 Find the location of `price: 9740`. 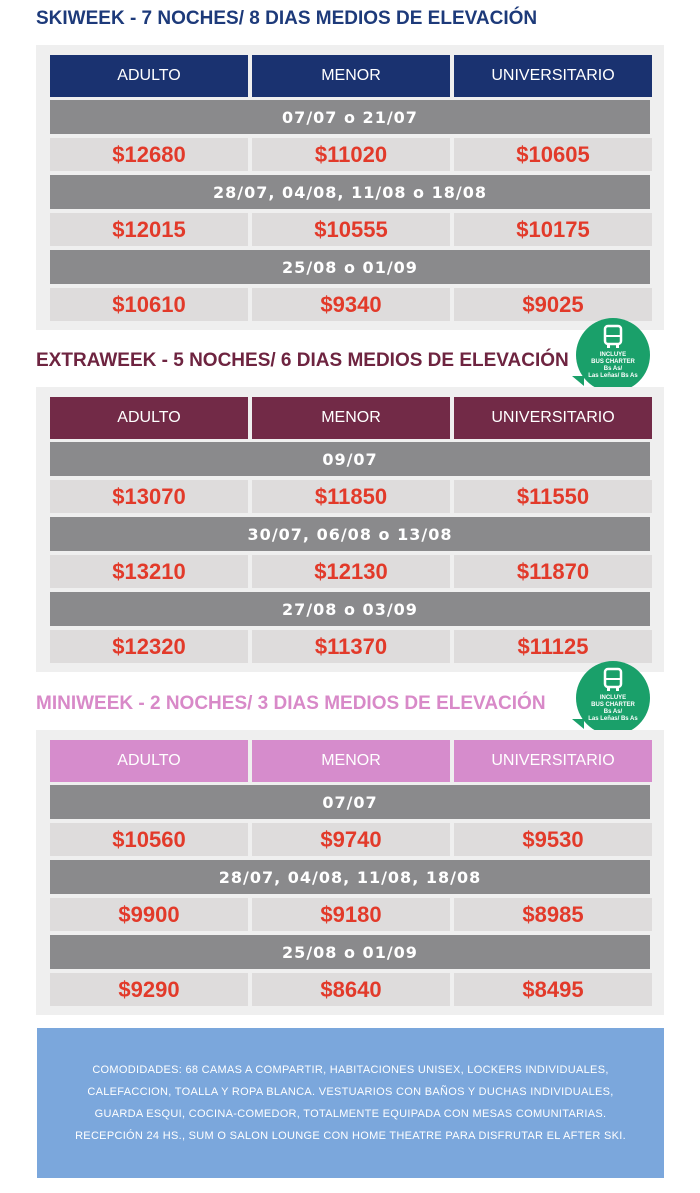

price: 9740 is located at coordinates (357, 839).